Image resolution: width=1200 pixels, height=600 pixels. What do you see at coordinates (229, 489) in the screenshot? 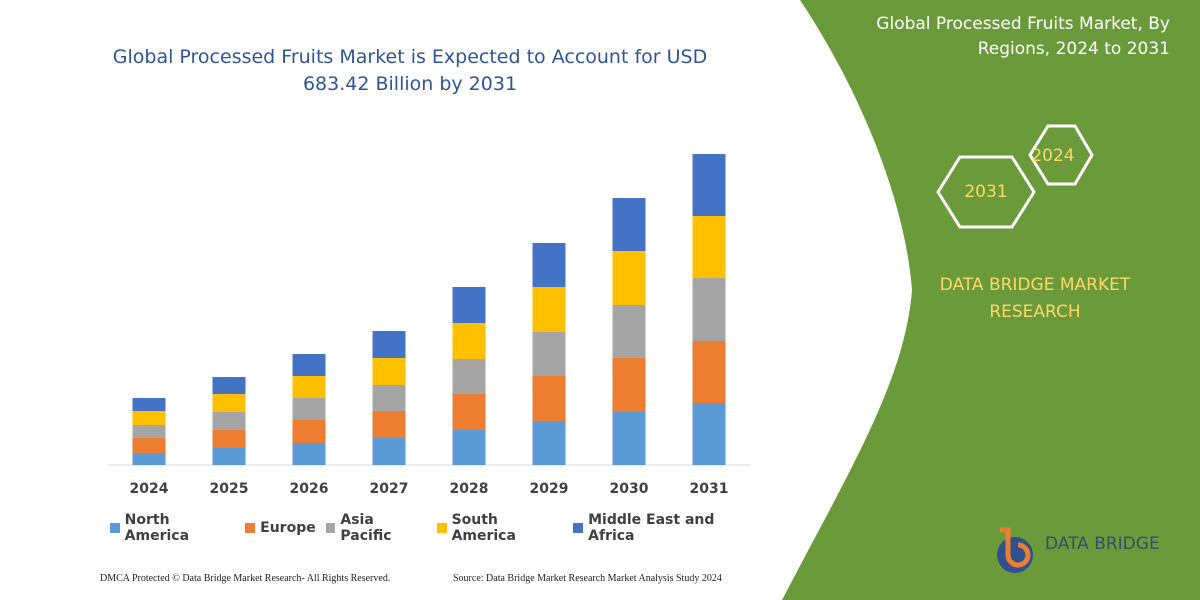
I see `x-tick-label: 2025` at bounding box center [229, 489].